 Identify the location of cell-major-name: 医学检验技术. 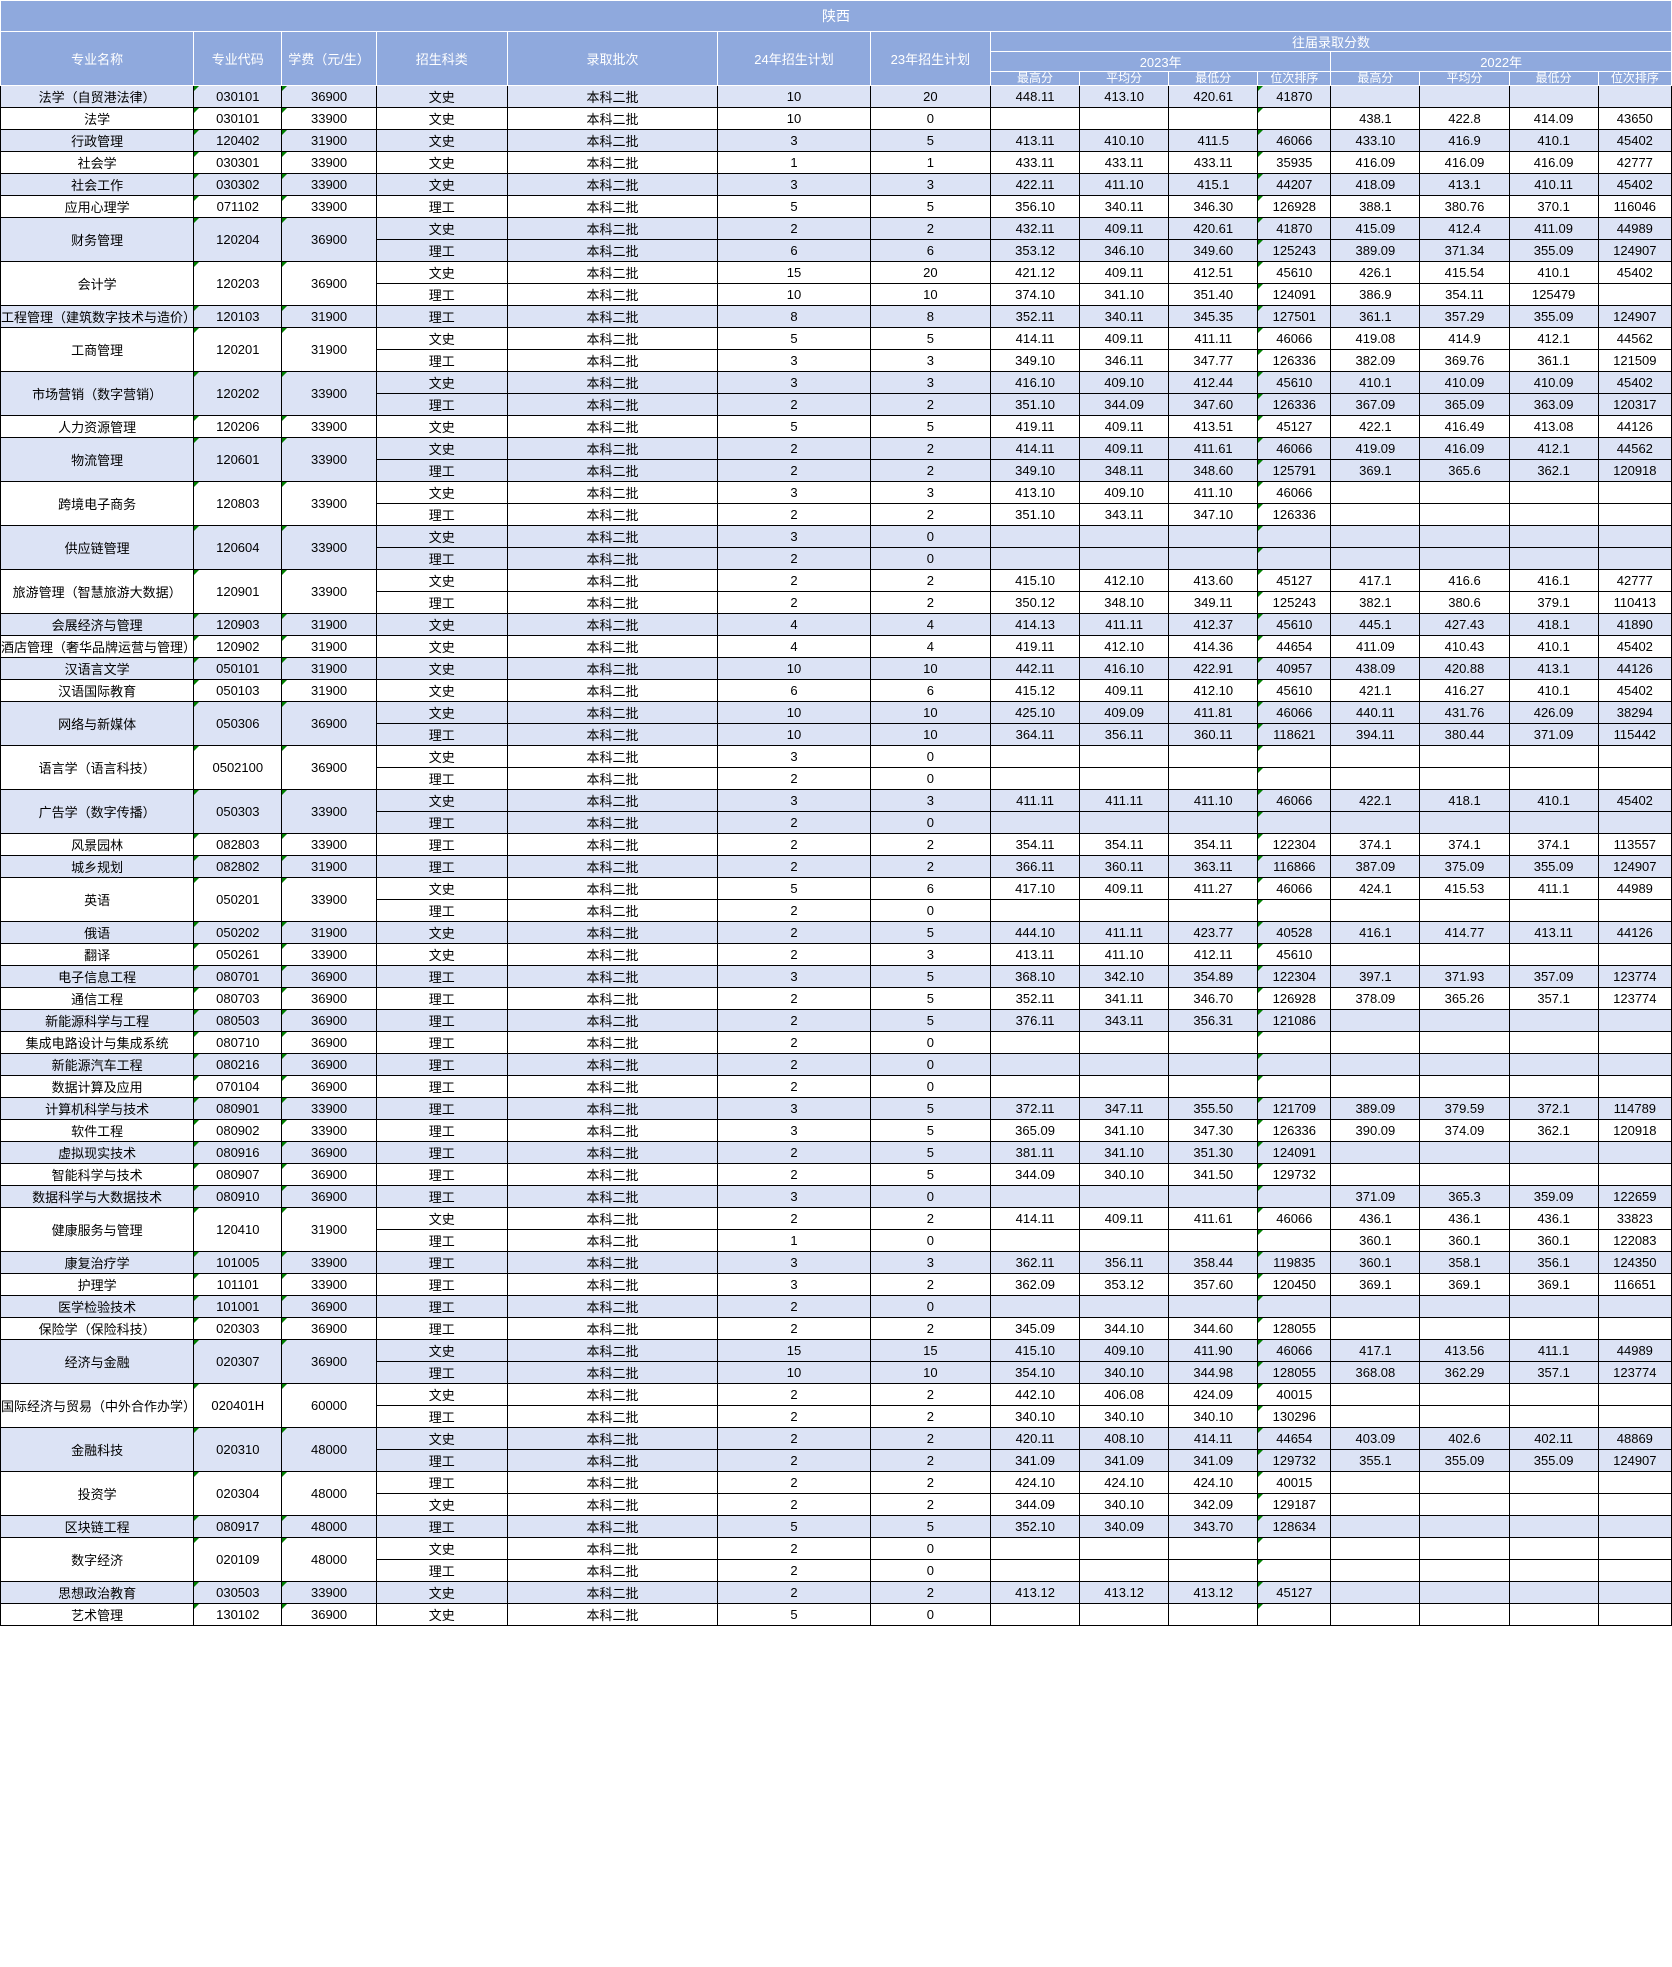
(97, 1306).